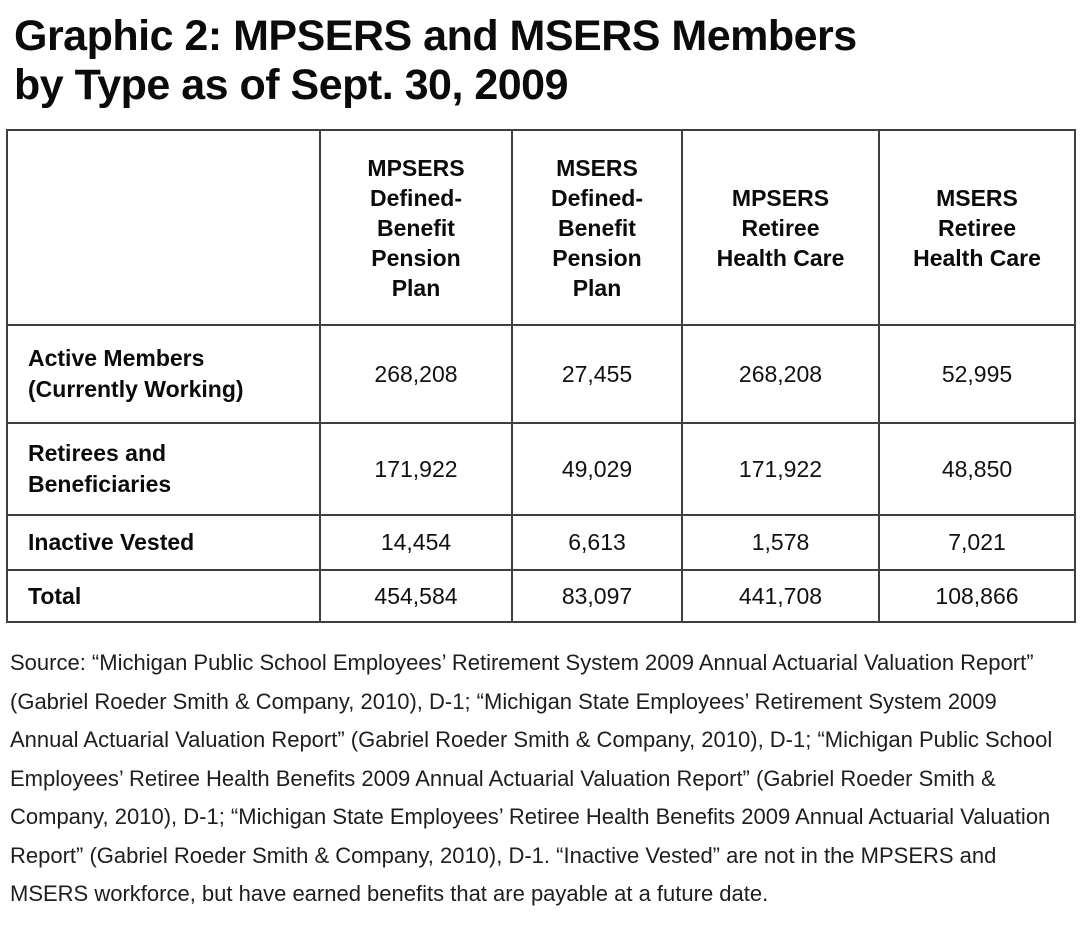 Image resolution: width=1080 pixels, height=931 pixels. I want to click on page-title-line-1: Graphic 2: MPSERS and MSERS Members, so click(435, 36).